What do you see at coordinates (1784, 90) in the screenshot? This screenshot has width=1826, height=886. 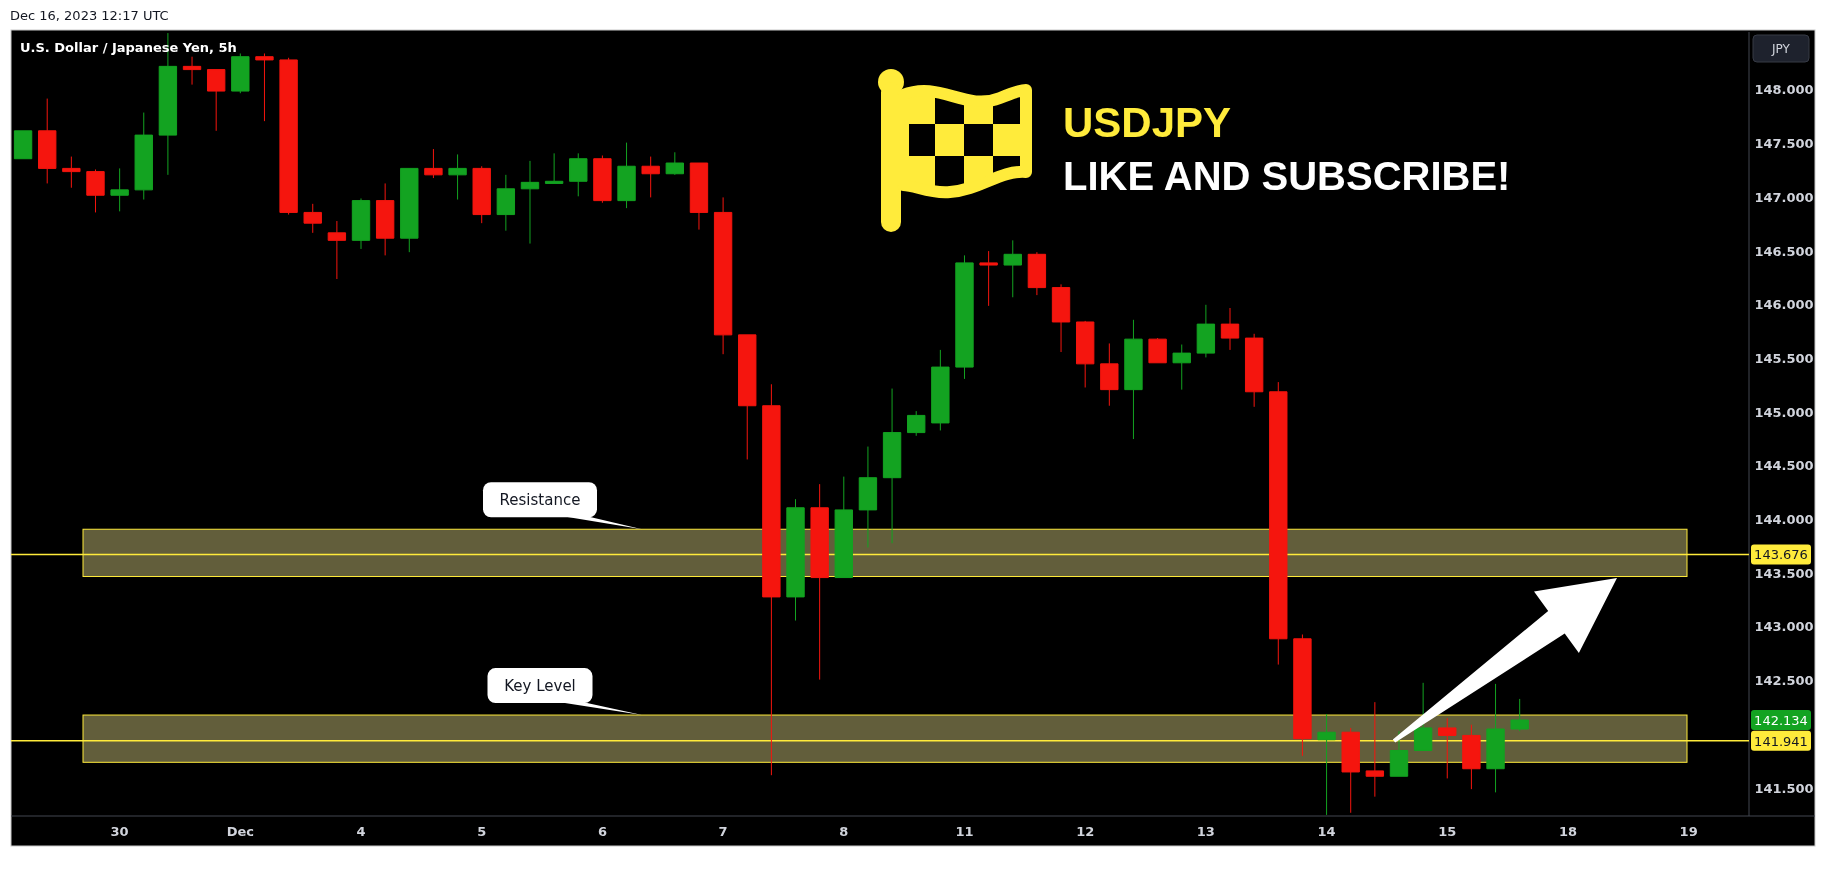 I see `y-tick-label: 148.000` at bounding box center [1784, 90].